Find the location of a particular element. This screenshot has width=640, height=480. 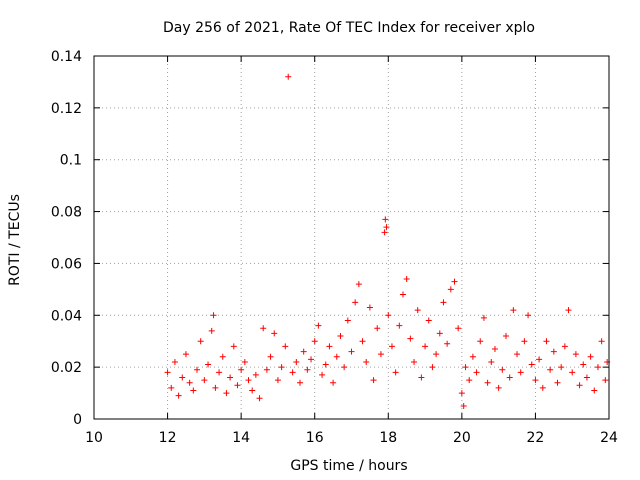

y-tick-label: 0 is located at coordinates (77, 420).